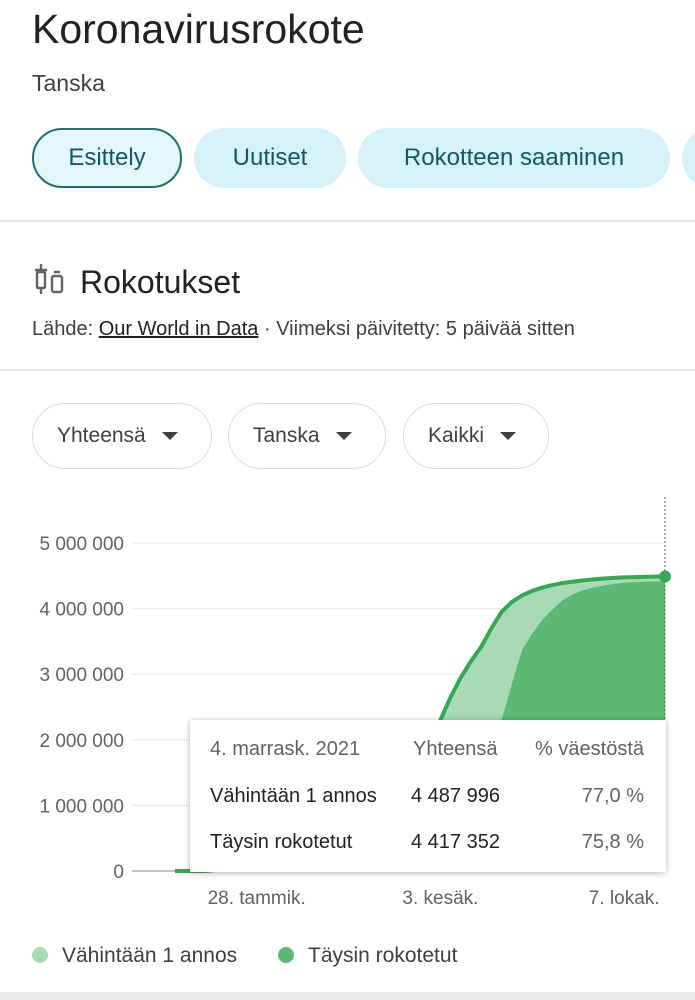  Describe the element at coordinates (440, 898) in the screenshot. I see `x-tick-label: 3. kesäk.` at that location.